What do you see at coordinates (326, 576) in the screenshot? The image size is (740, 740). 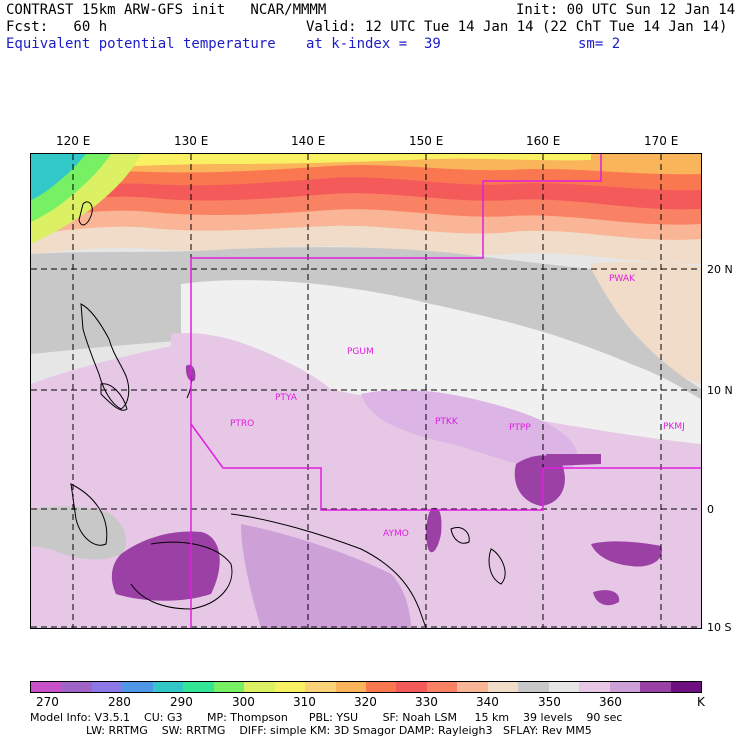 I see `band-370-png` at bounding box center [326, 576].